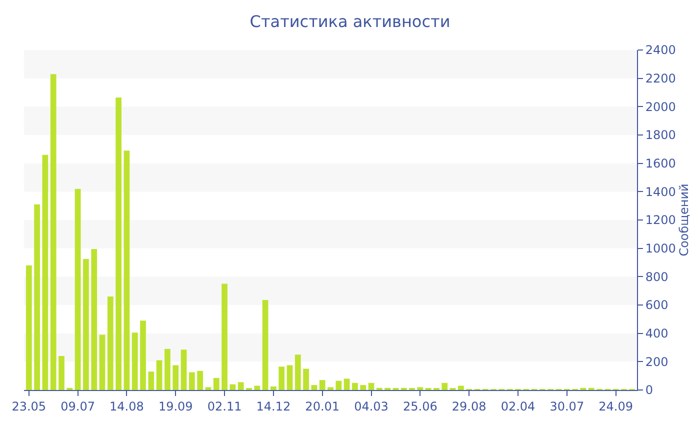  I want to click on y-tick-label: 200, so click(656, 361).